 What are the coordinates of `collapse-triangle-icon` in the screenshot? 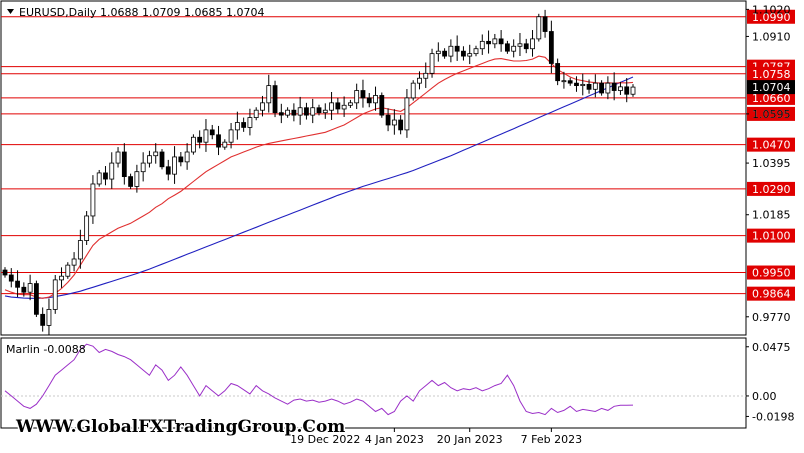 It's located at (10, 11).